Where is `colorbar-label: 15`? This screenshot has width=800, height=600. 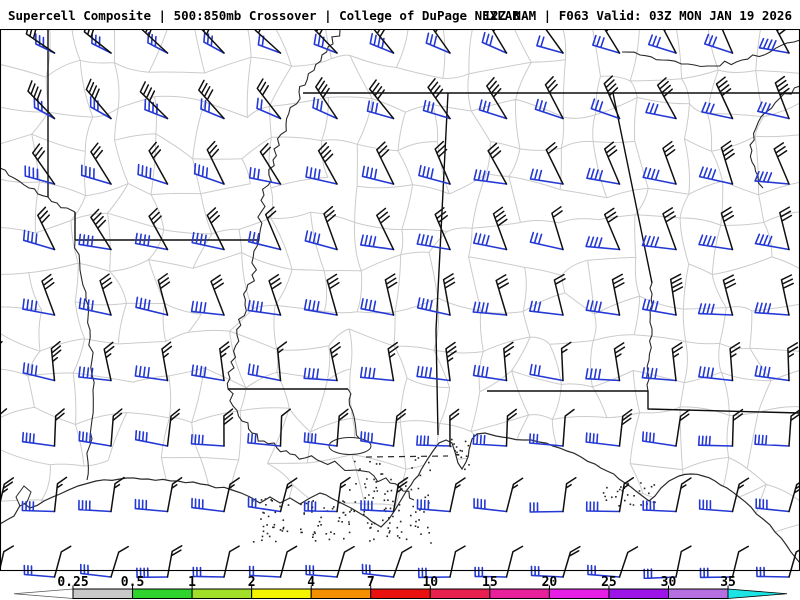
colorbar-label: 15 is located at coordinates (490, 583).